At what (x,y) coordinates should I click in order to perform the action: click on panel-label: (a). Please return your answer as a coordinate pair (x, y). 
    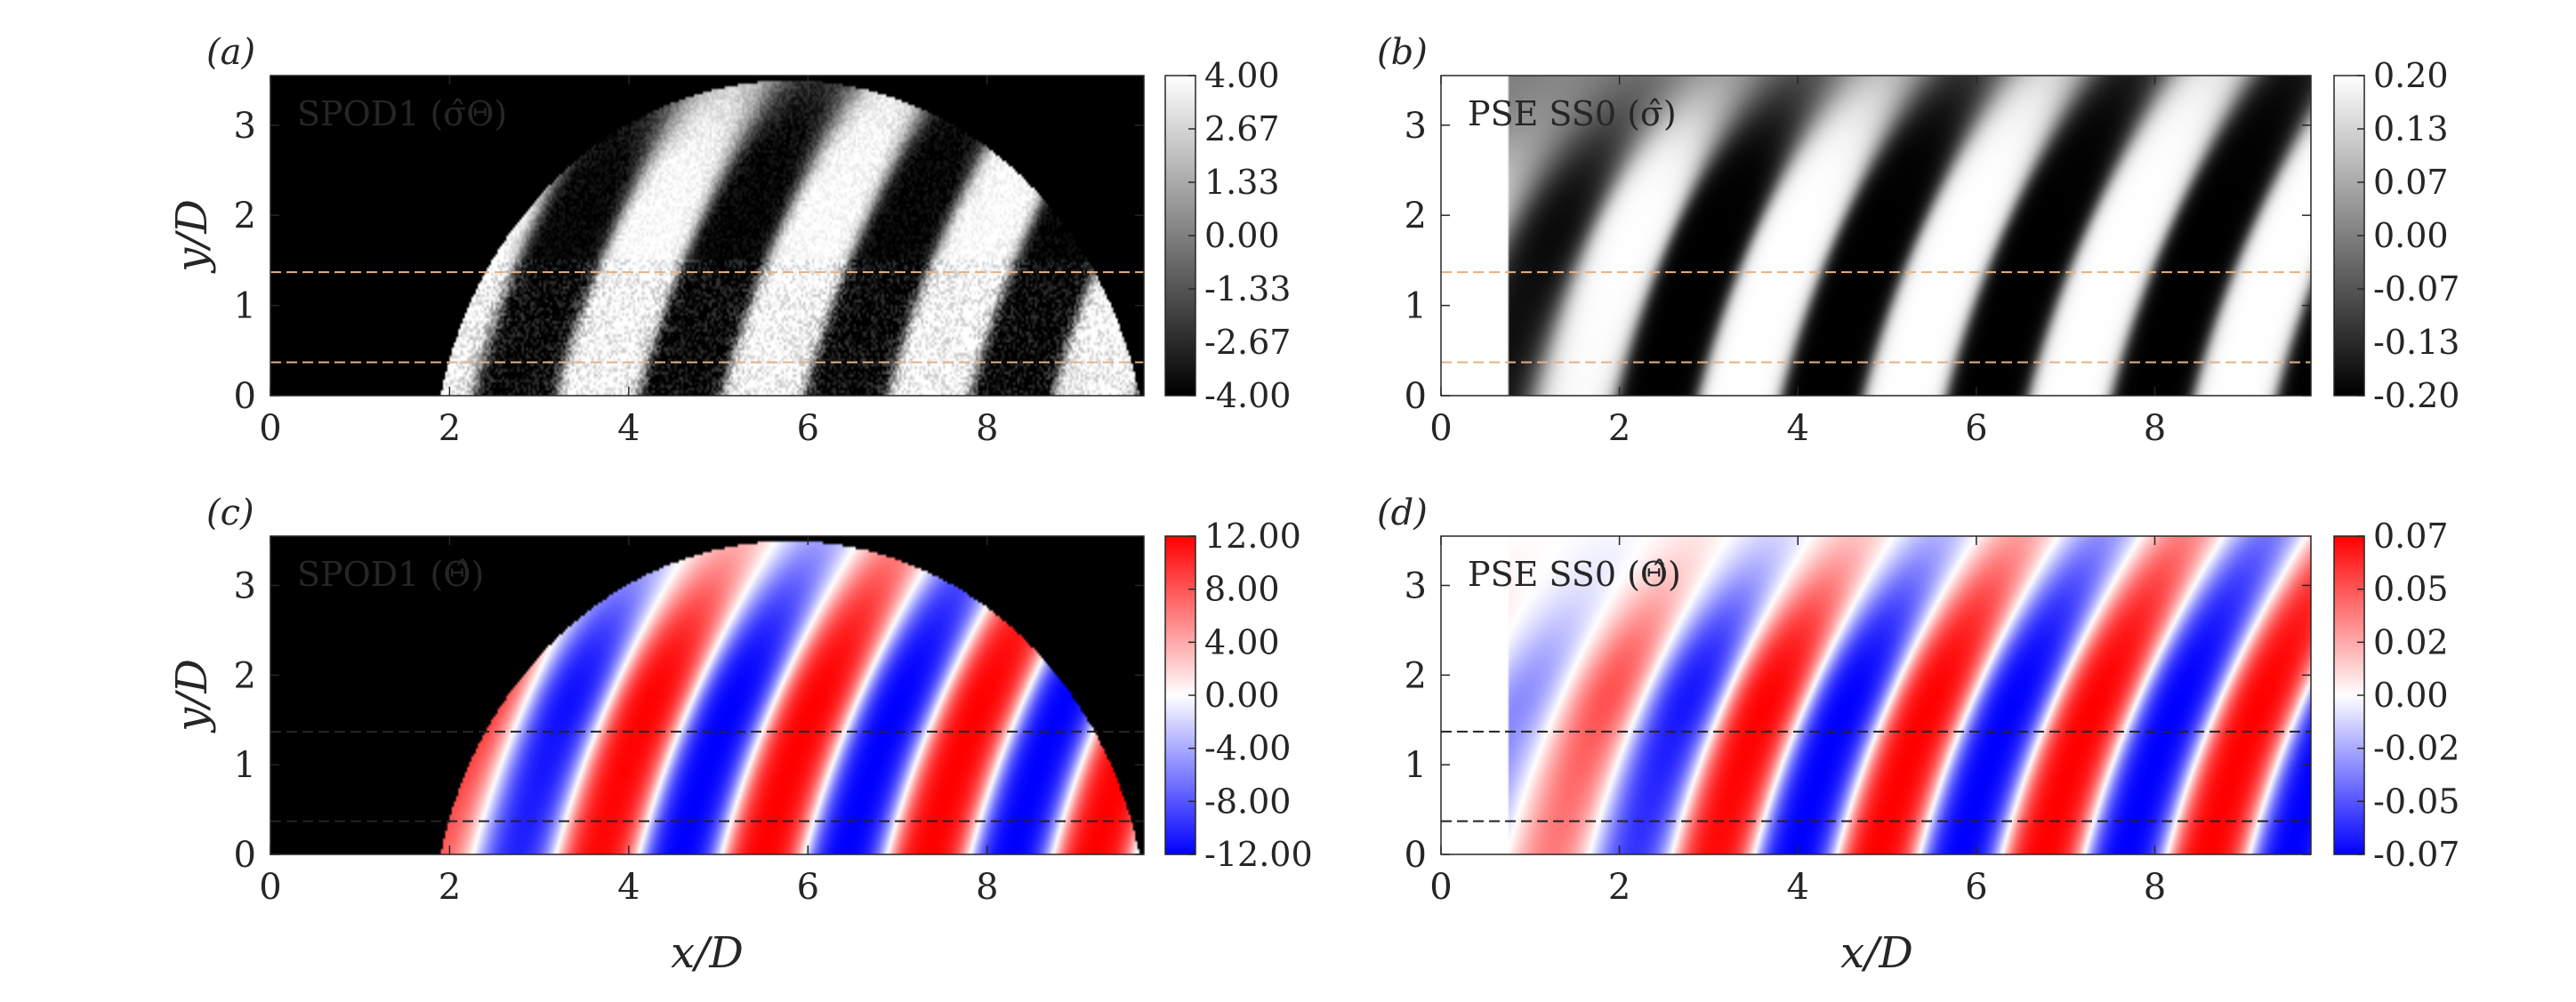
    Looking at the image, I should click on (230, 52).